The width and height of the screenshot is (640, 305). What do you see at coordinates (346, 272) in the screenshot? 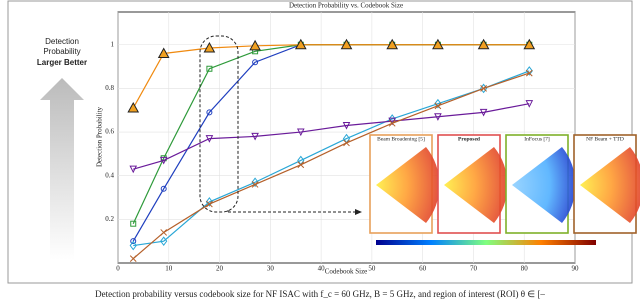
I see `x-axis-label: Codebook Size` at bounding box center [346, 272].